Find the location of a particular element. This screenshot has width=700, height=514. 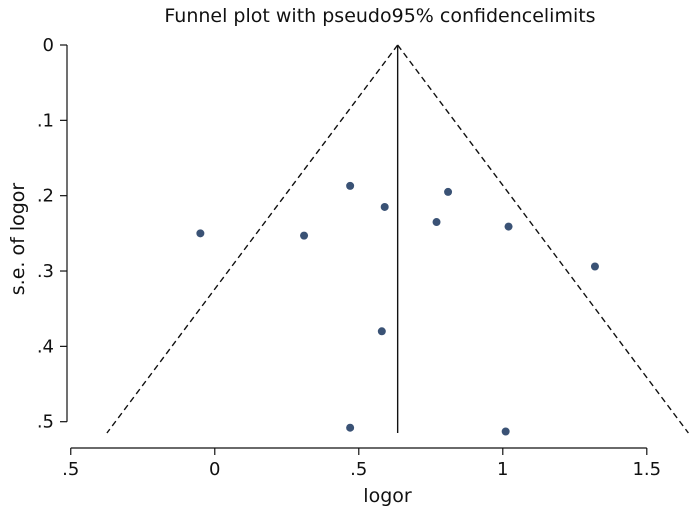

x-axis-label: logor is located at coordinates (387, 496).